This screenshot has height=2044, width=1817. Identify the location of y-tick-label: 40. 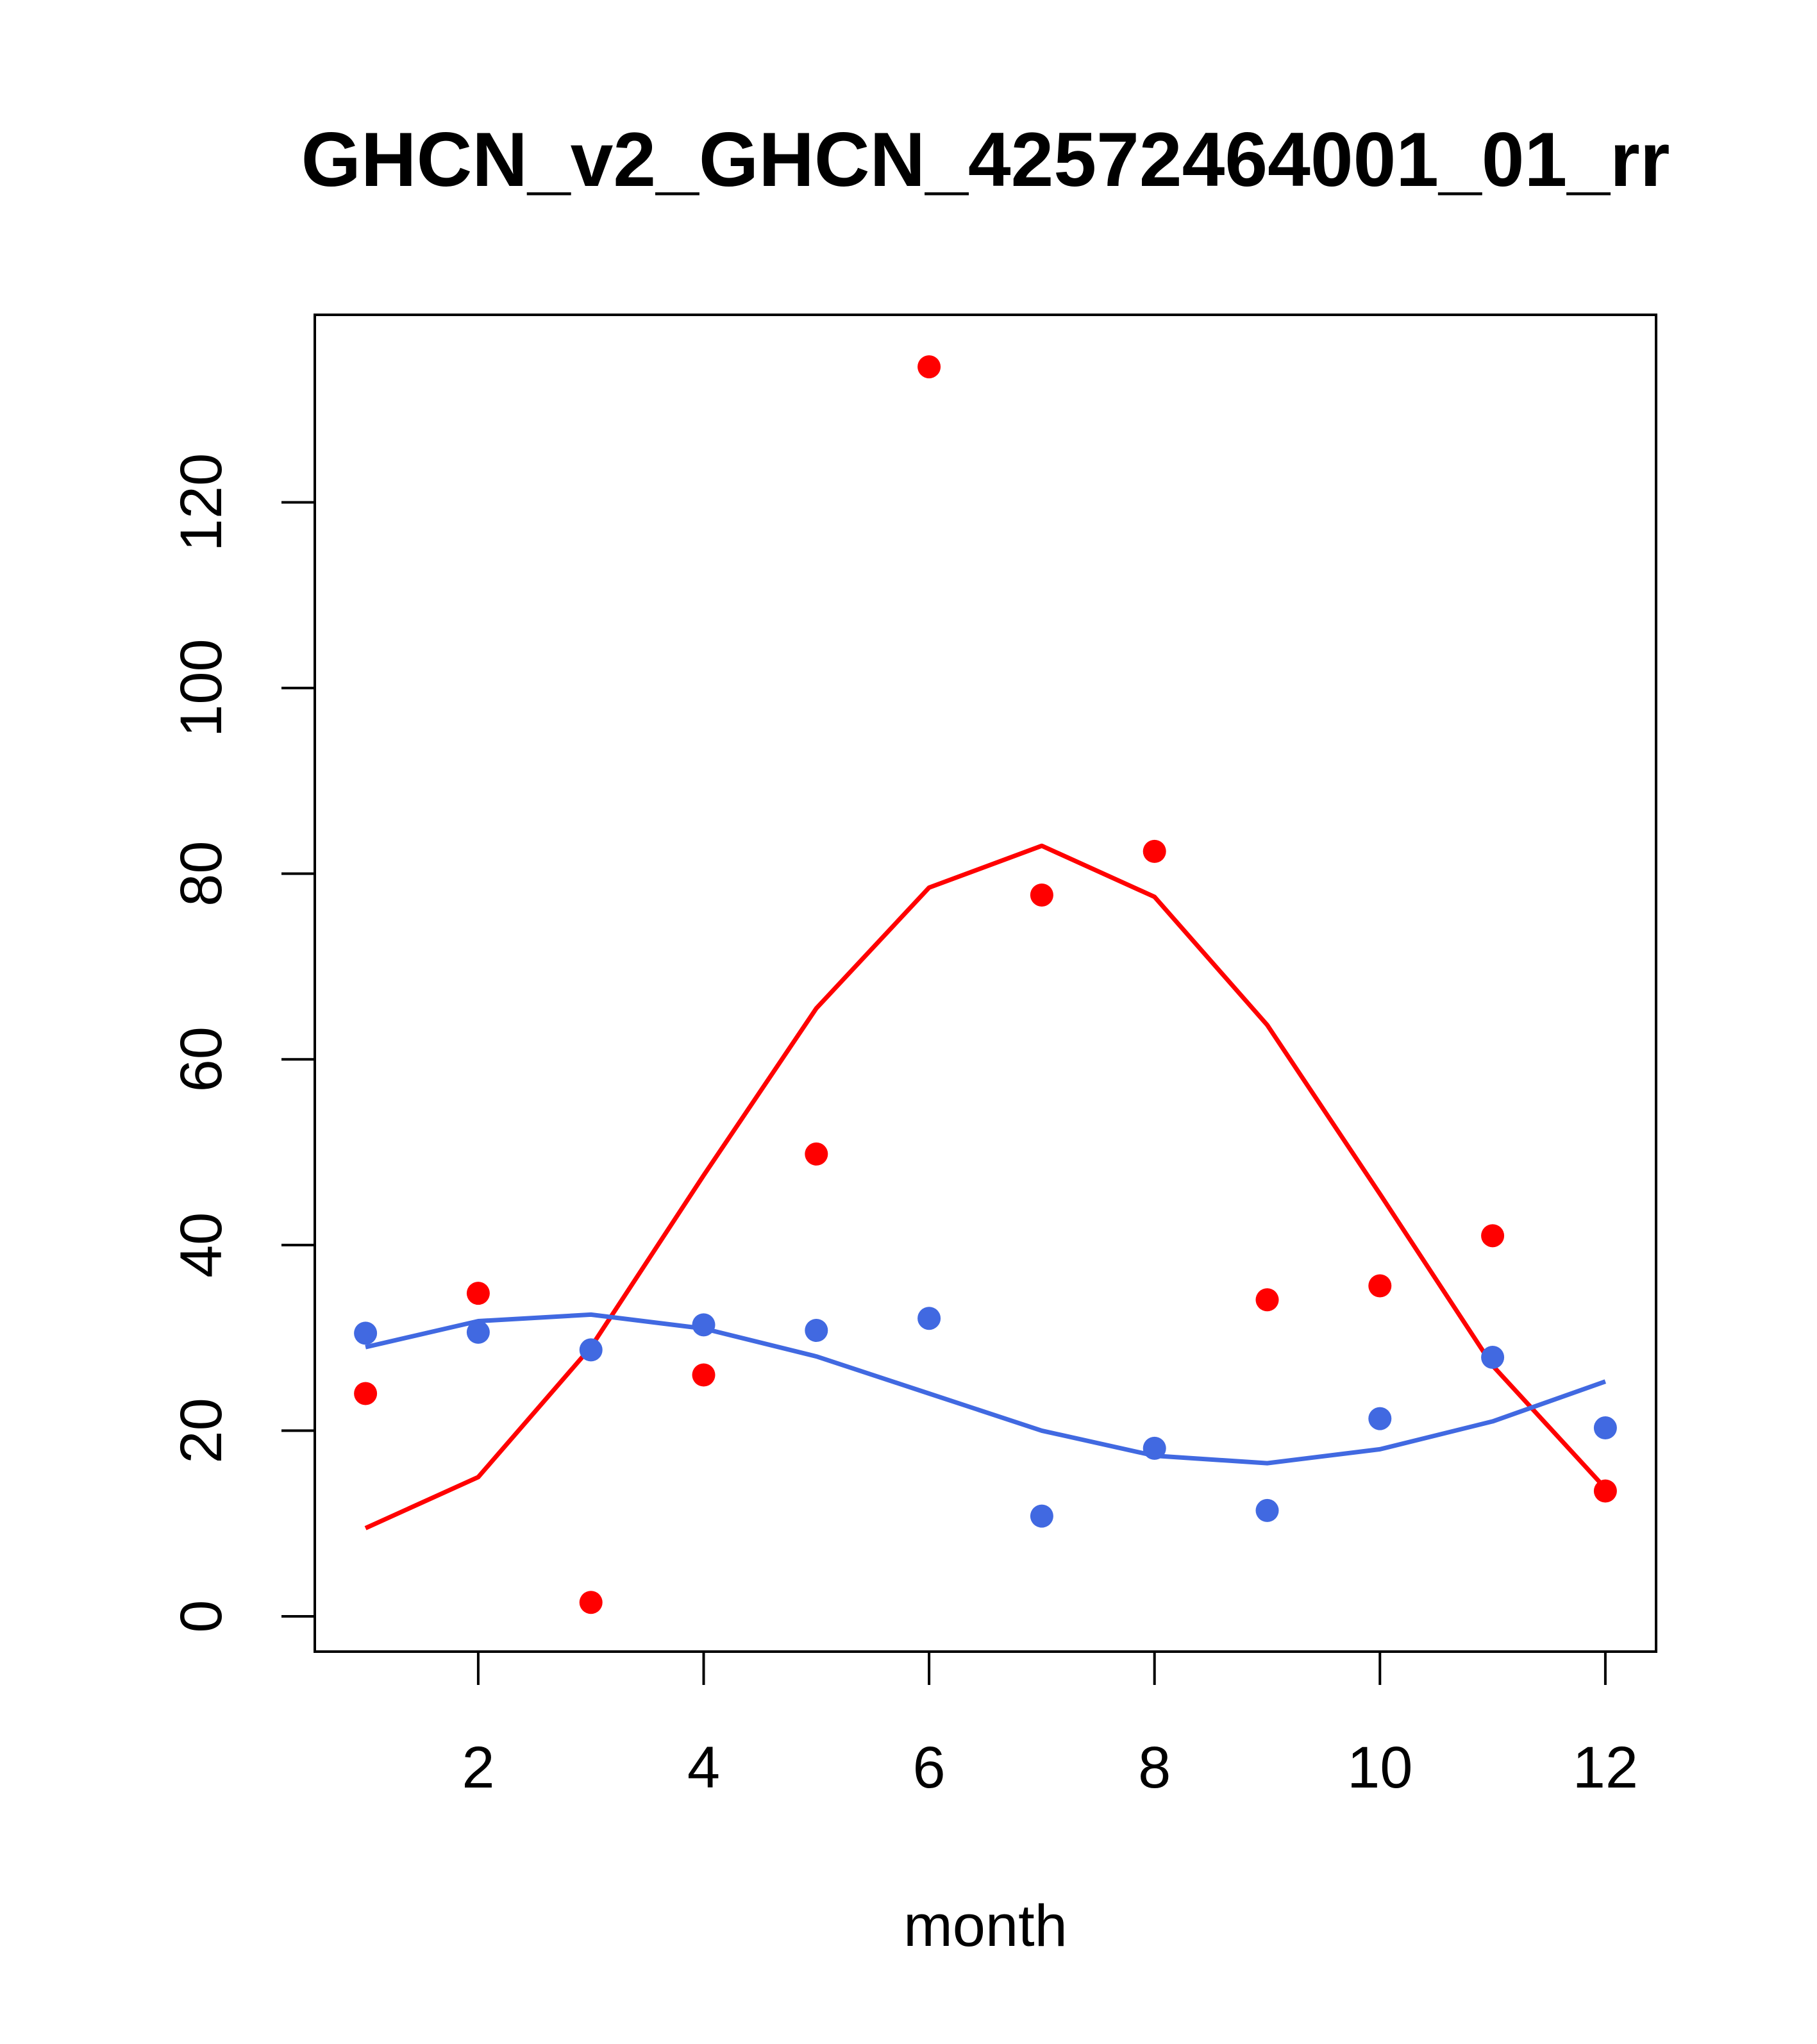
(201, 1245).